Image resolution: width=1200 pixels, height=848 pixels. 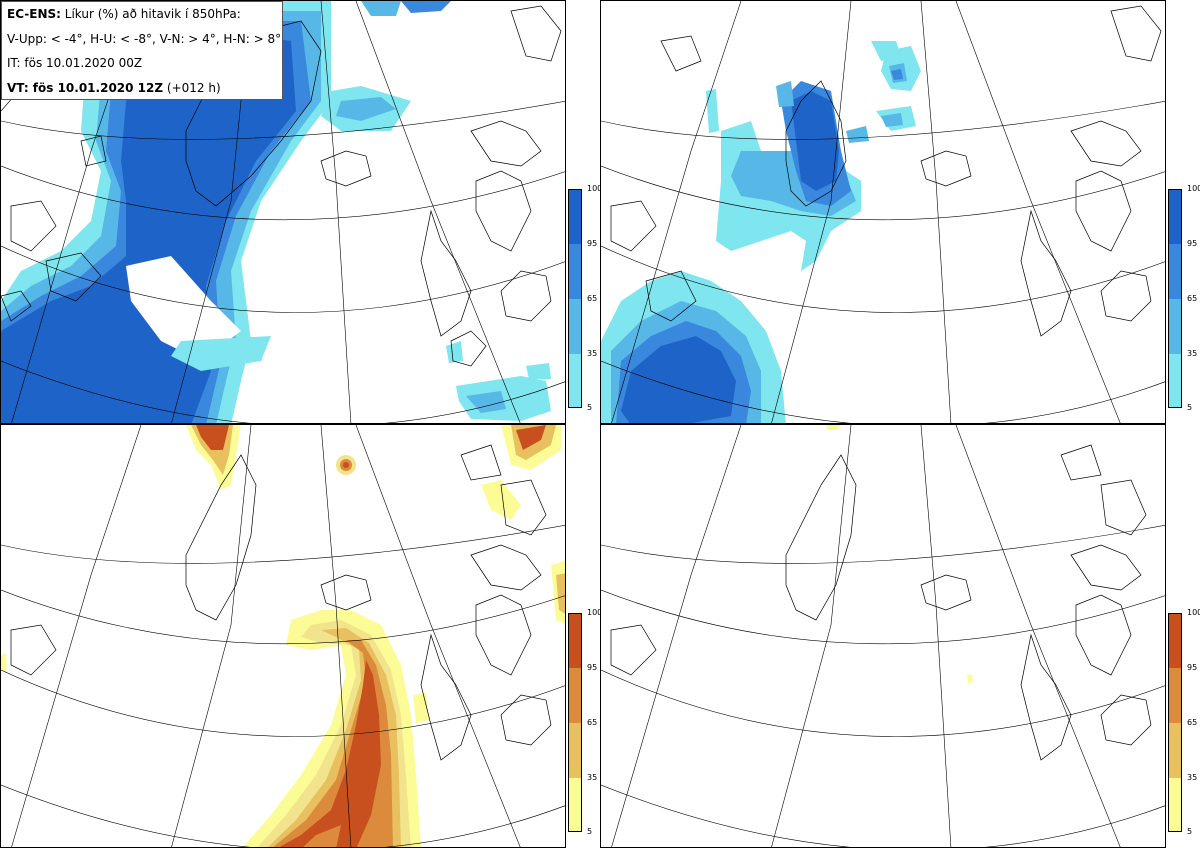 I want to click on colorbar-orange-left: 100 95 65 35 5, so click(x=585, y=722).